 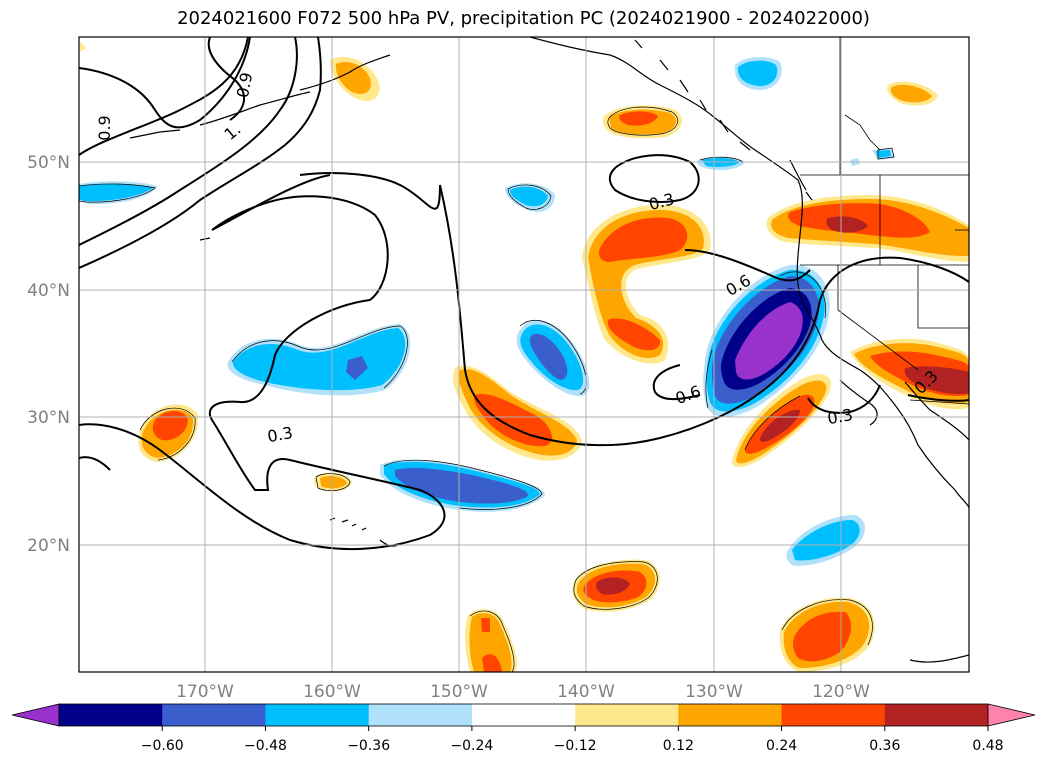 What do you see at coordinates (575, 746) in the screenshot?
I see `colorbar-tick-label: −0.12` at bounding box center [575, 746].